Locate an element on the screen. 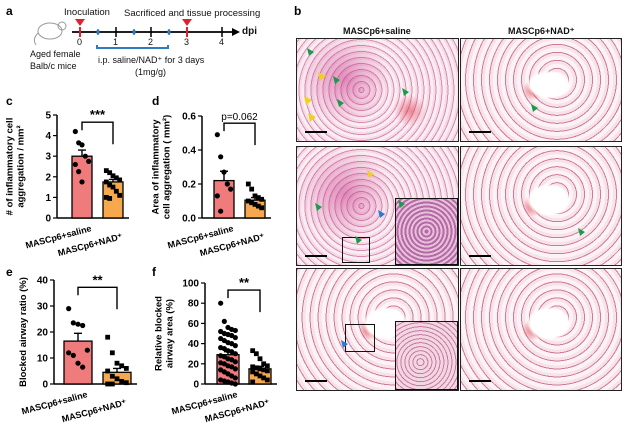  panel-label-e: e is located at coordinates (9, 272).